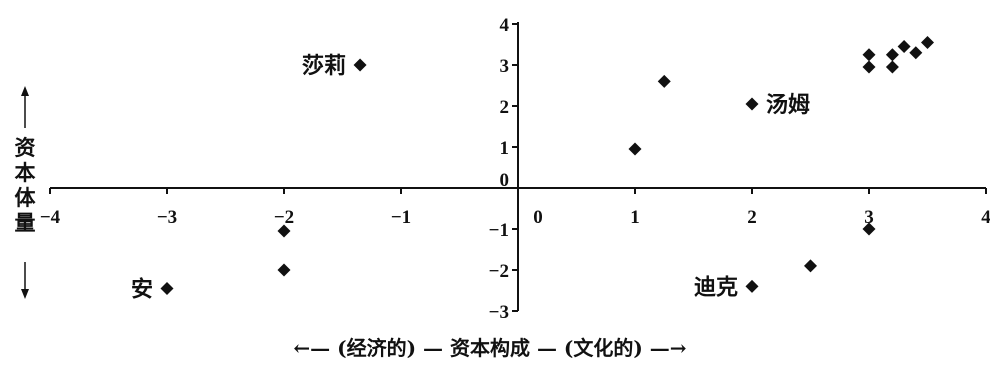  Describe the element at coordinates (142, 289) in the screenshot. I see `point-label: 安` at that location.